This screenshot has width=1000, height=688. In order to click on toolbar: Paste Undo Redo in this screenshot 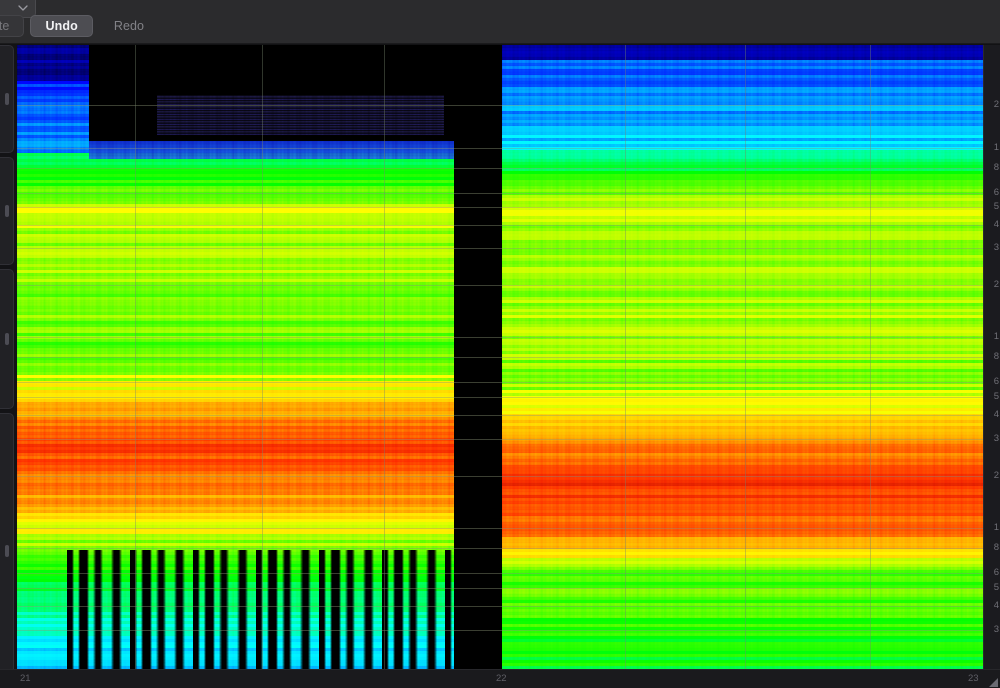, I will do `click(500, 22)`.